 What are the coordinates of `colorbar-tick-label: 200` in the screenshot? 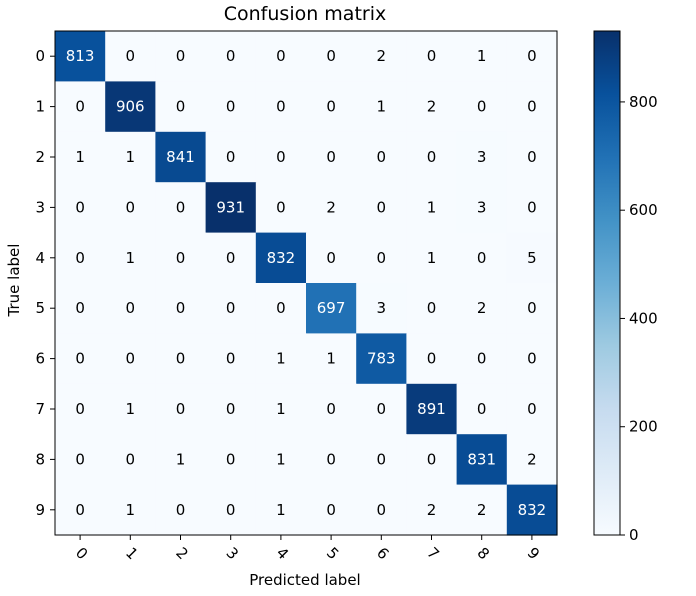 It's located at (643, 427).